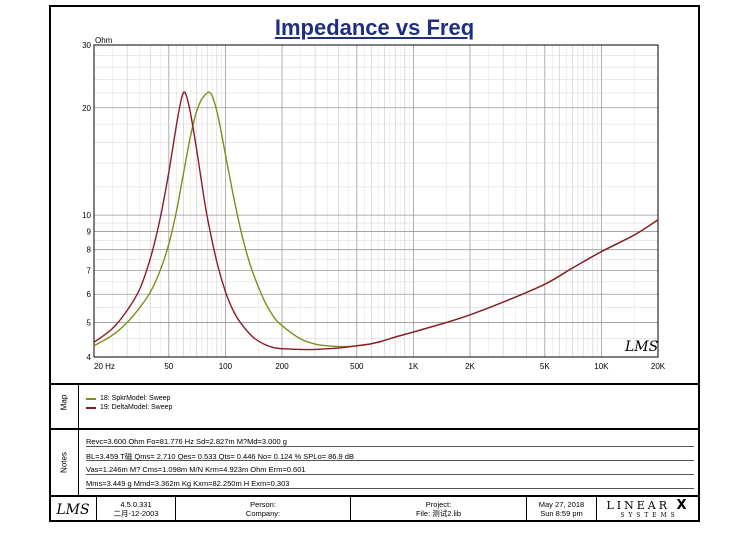  I want to click on y-tick-label: 7, so click(89, 270).